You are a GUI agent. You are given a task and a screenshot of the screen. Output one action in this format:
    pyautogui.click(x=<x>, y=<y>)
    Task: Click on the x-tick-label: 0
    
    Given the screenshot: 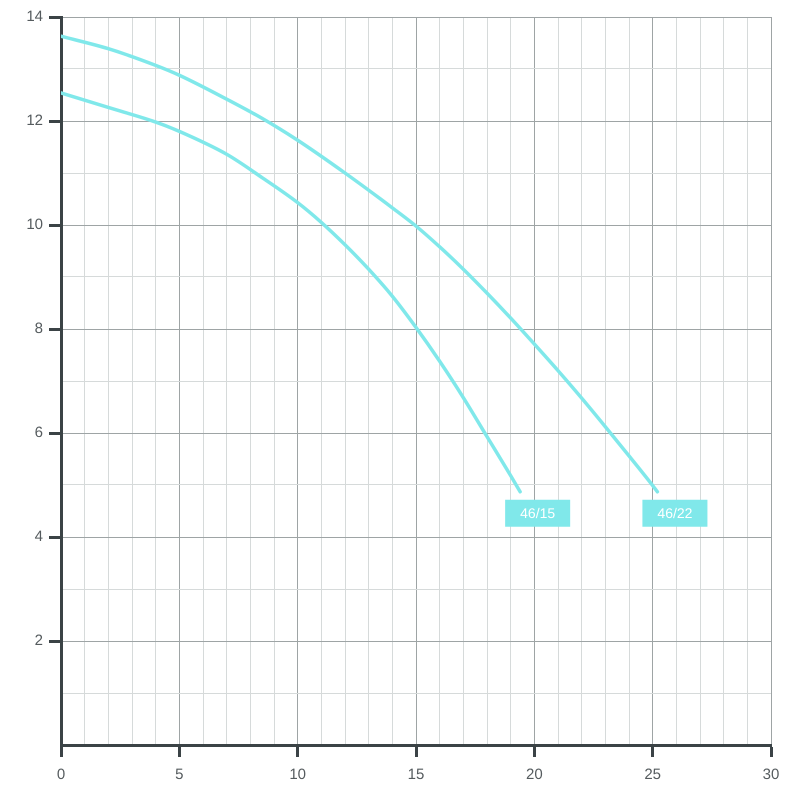 What is the action you would take?
    pyautogui.click(x=61, y=775)
    